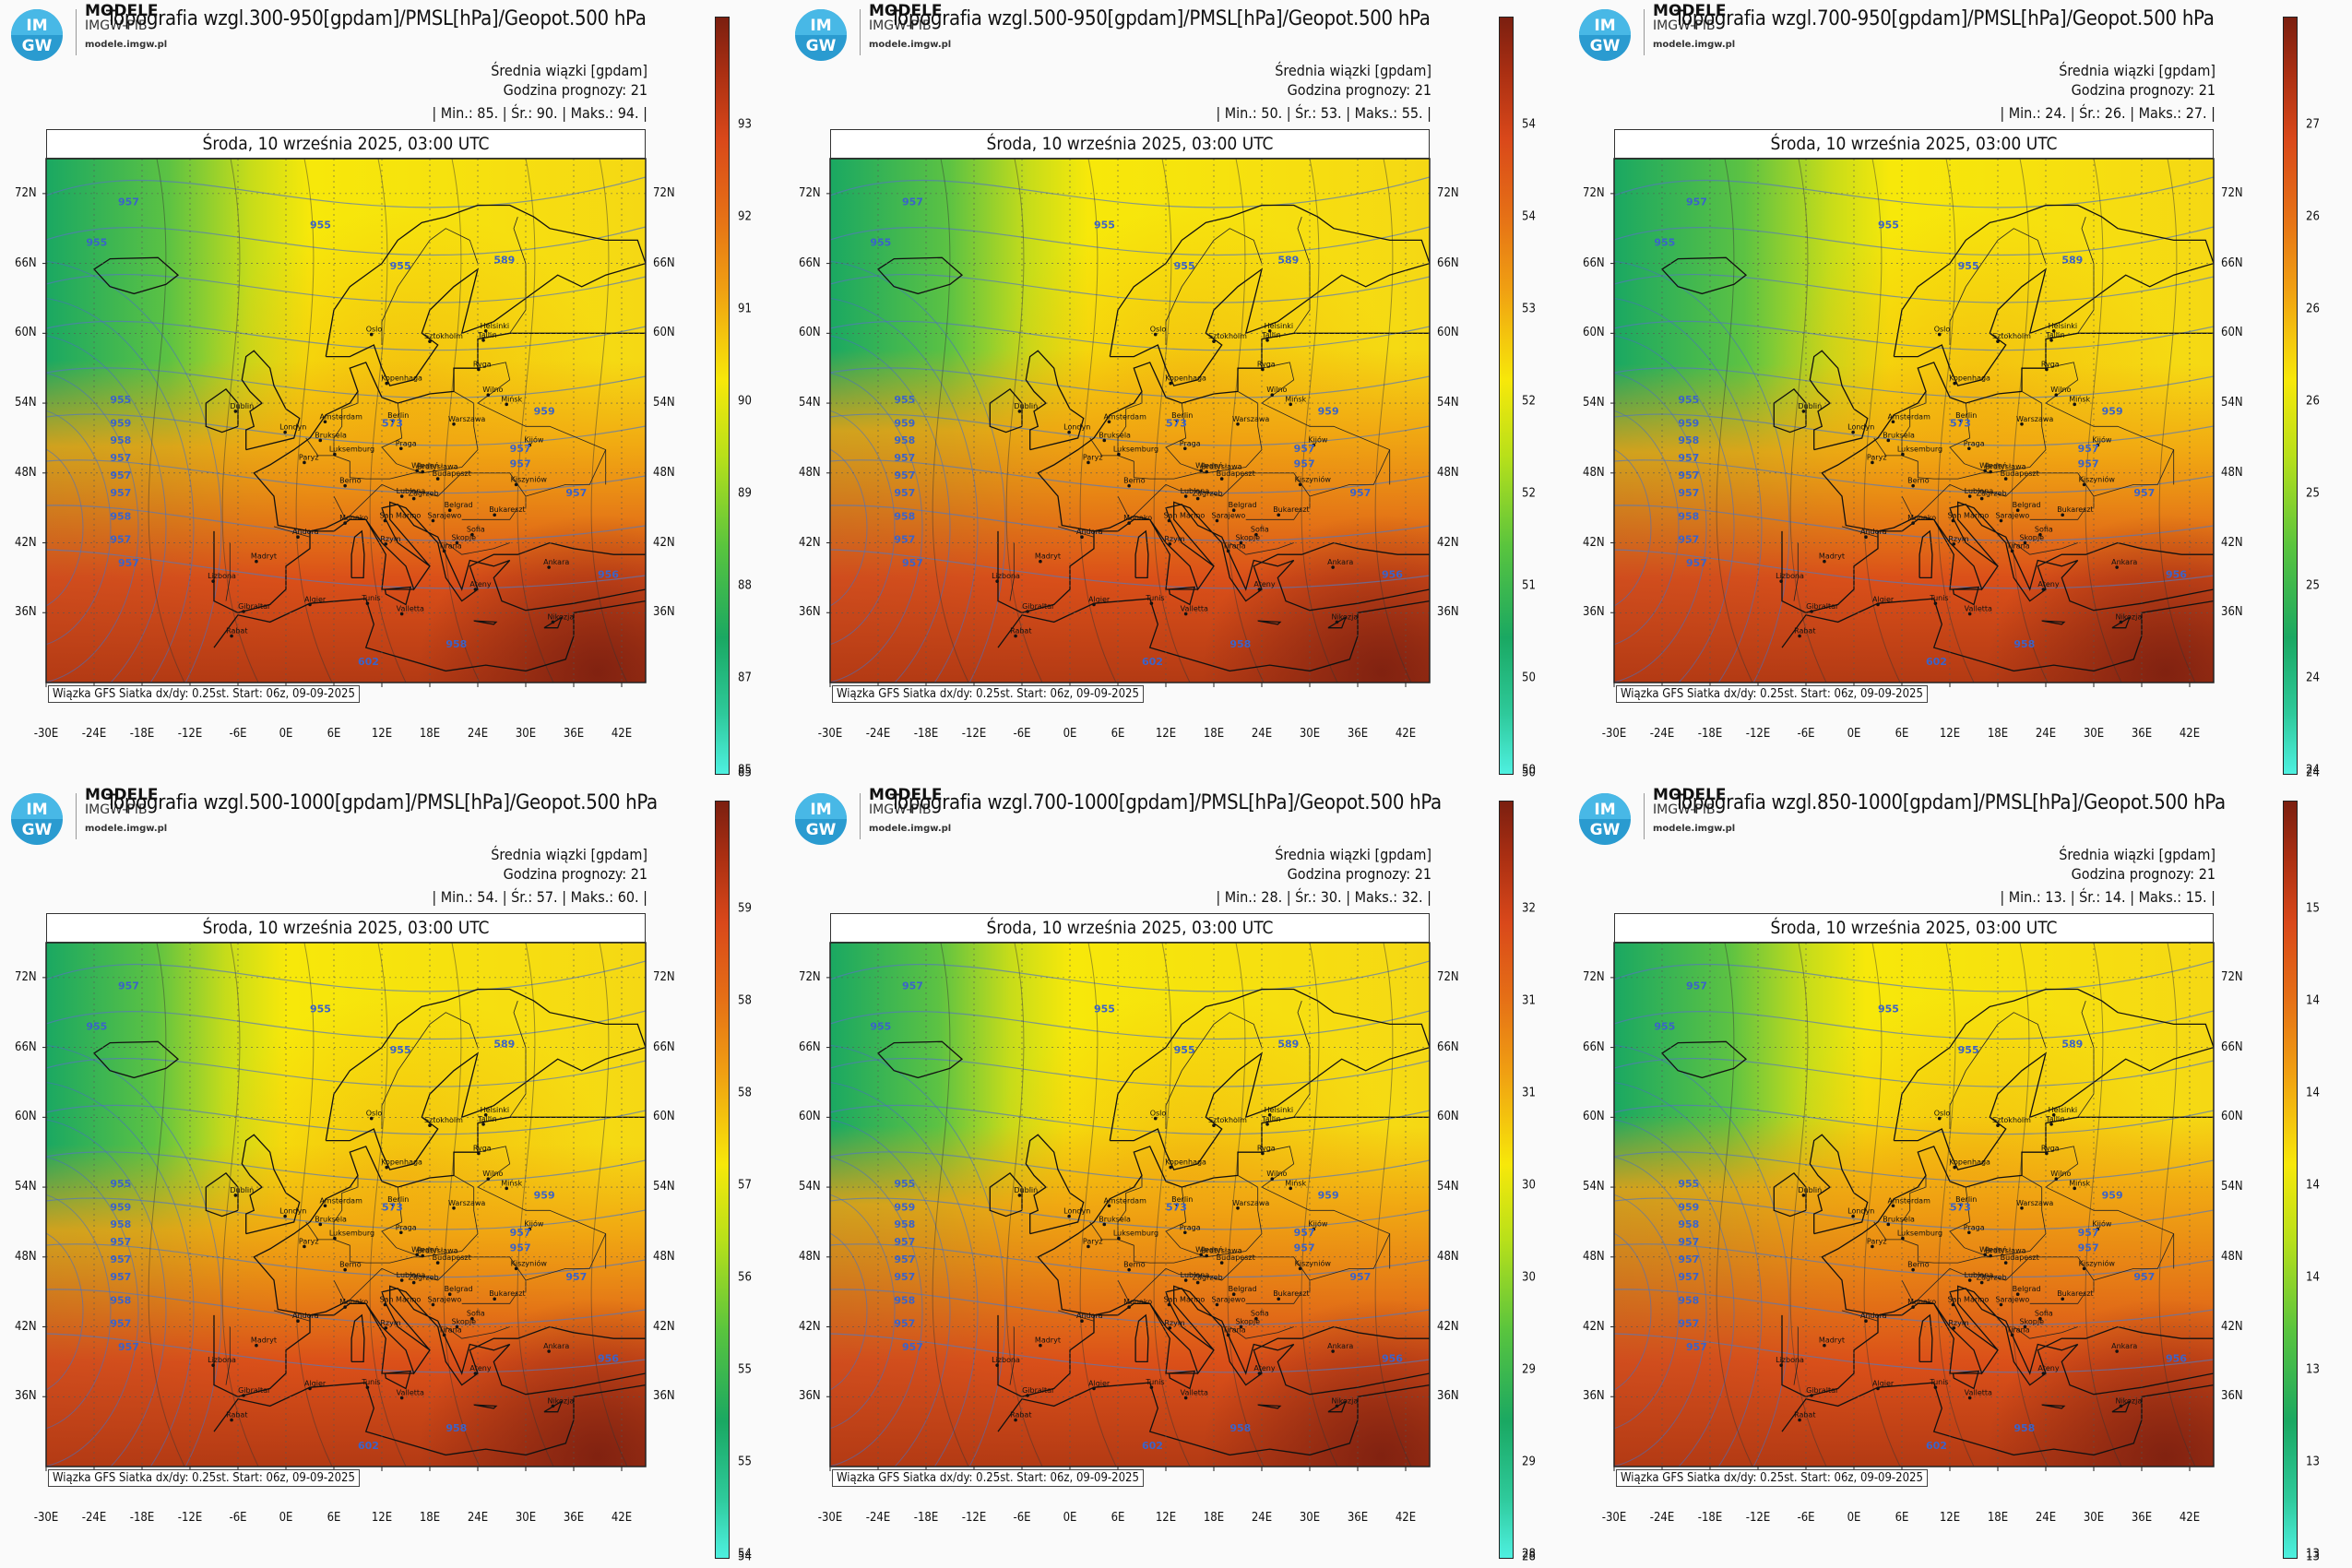 Image resolution: width=2352 pixels, height=1568 pixels. I want to click on city-label: Bratysława, so click(437, 1251).